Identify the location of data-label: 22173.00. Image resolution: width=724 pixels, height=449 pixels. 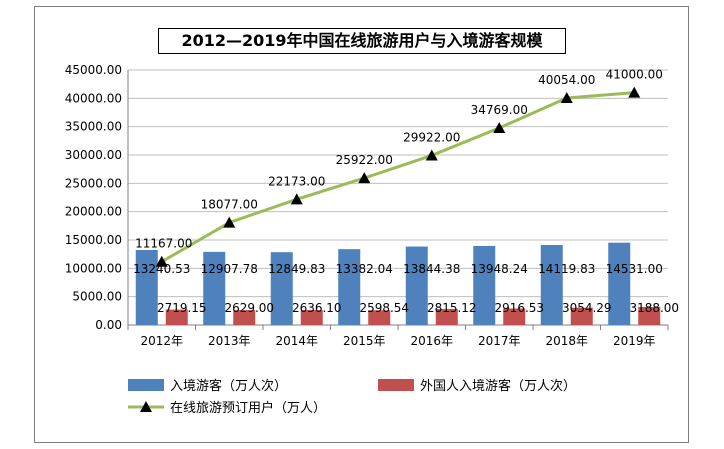
(296, 181).